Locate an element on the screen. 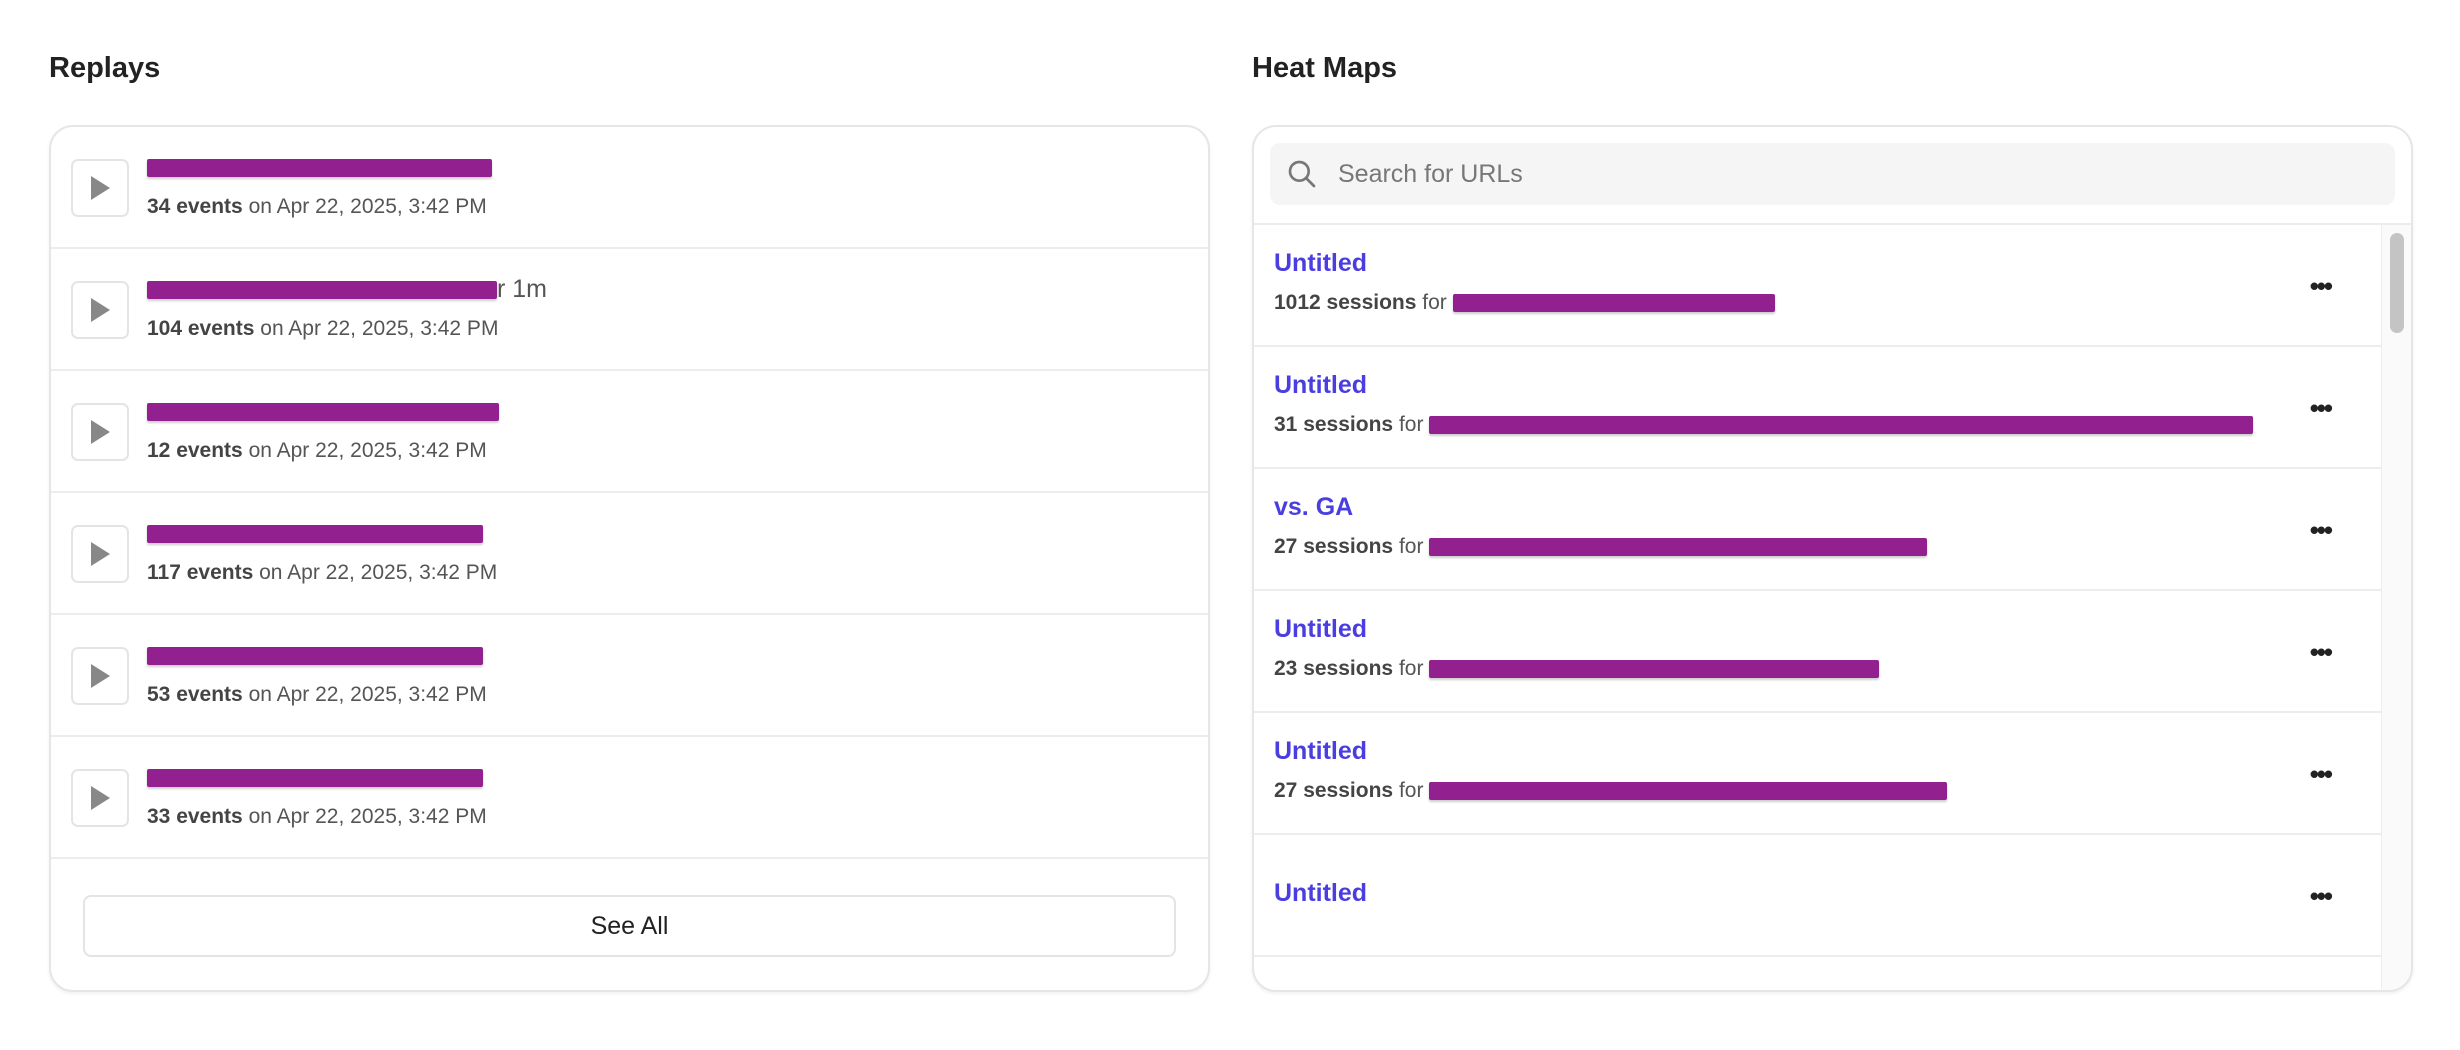 This screenshot has width=2460, height=1050. heatmap-meta: 23 sessions for is located at coordinates (1577, 669).